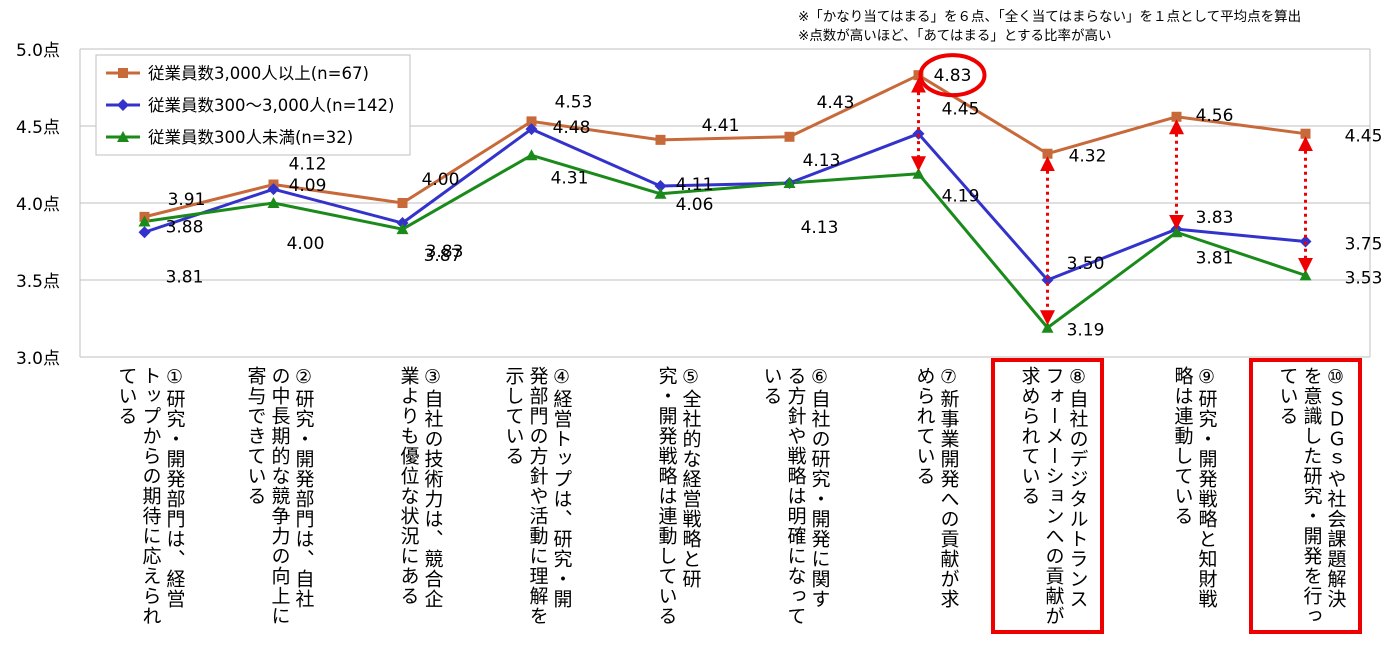  I want to click on legend-box, so click(253, 105).